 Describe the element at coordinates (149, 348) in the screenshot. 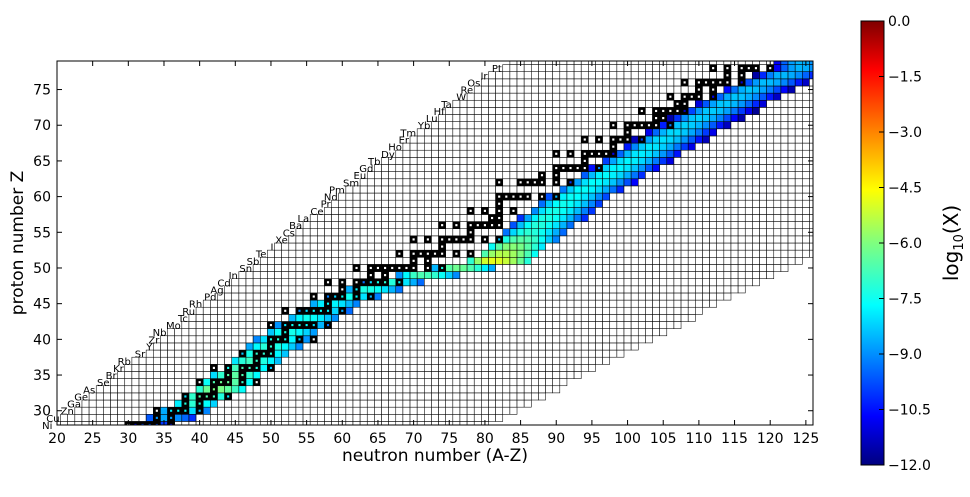

I see `element-label: Y` at that location.